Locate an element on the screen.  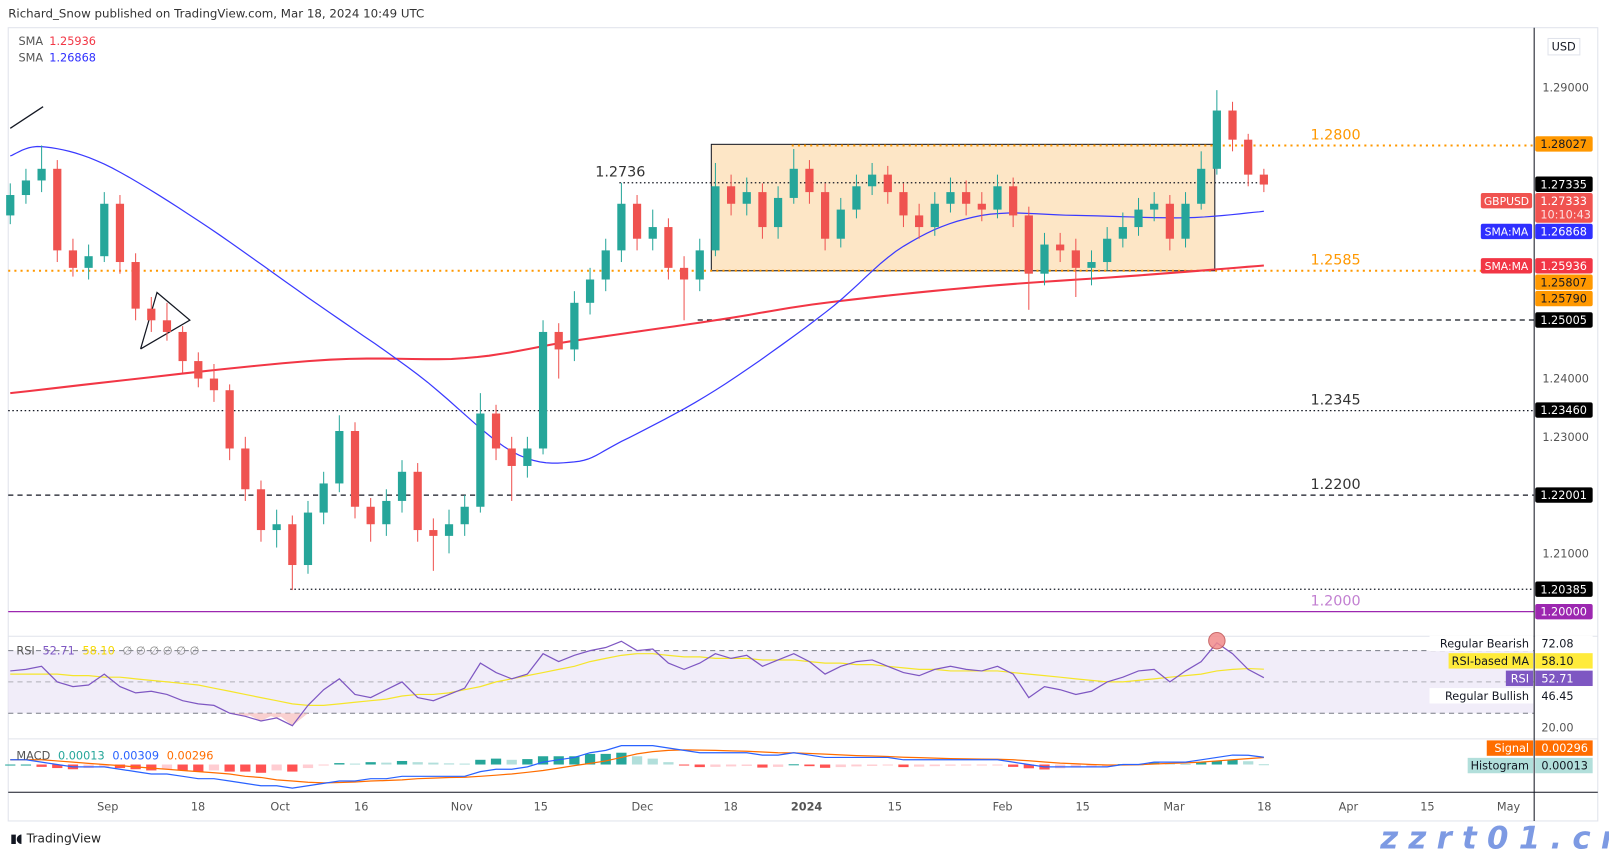
macd-pane is located at coordinates (801, 763).